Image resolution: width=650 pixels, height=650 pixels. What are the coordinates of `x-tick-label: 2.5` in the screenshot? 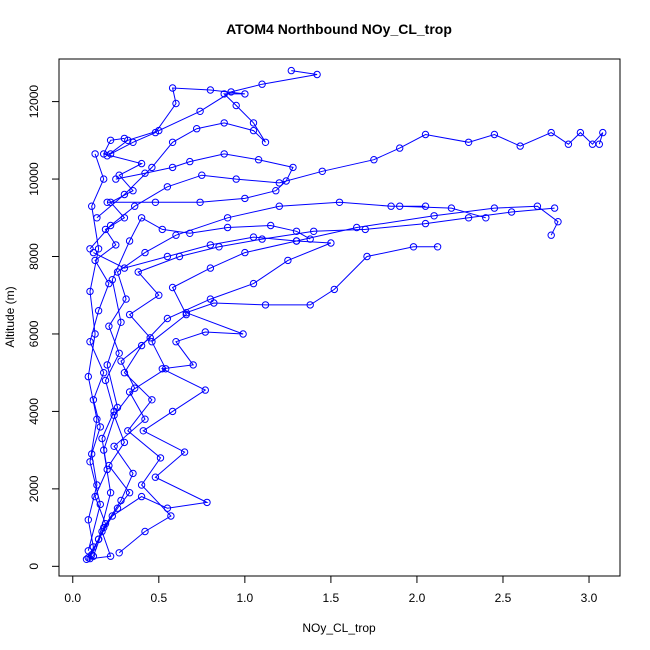 It's located at (503, 598).